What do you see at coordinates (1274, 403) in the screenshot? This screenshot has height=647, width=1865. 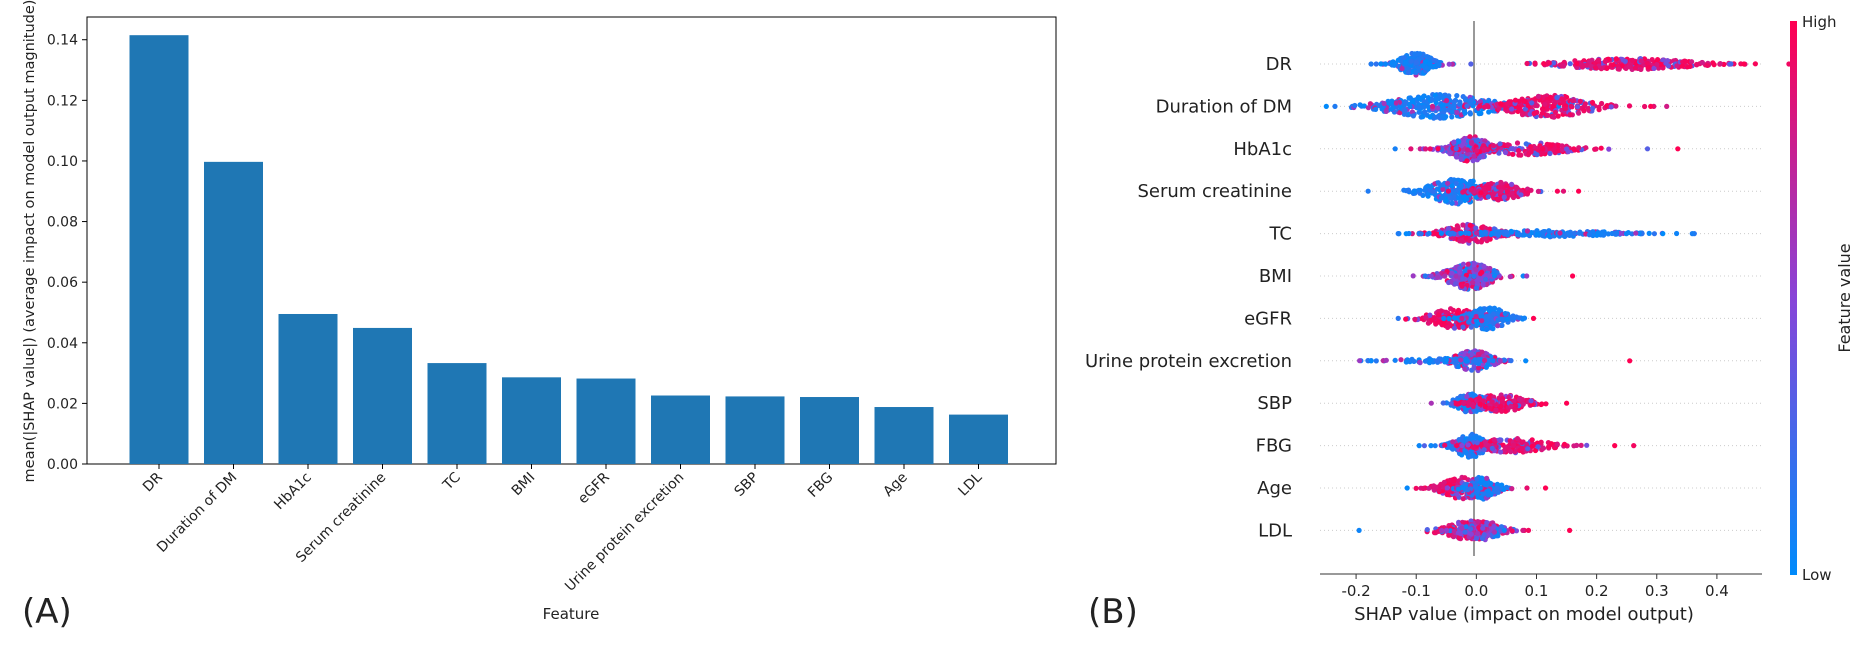 I see `feature-label: SBP` at bounding box center [1274, 403].